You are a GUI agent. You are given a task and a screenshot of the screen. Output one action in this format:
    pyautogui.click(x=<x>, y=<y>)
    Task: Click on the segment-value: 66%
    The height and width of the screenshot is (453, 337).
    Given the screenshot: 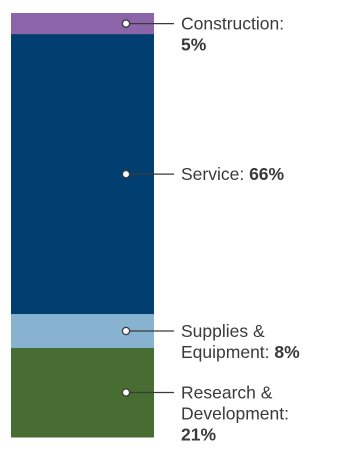 What is the action you would take?
    pyautogui.click(x=266, y=174)
    